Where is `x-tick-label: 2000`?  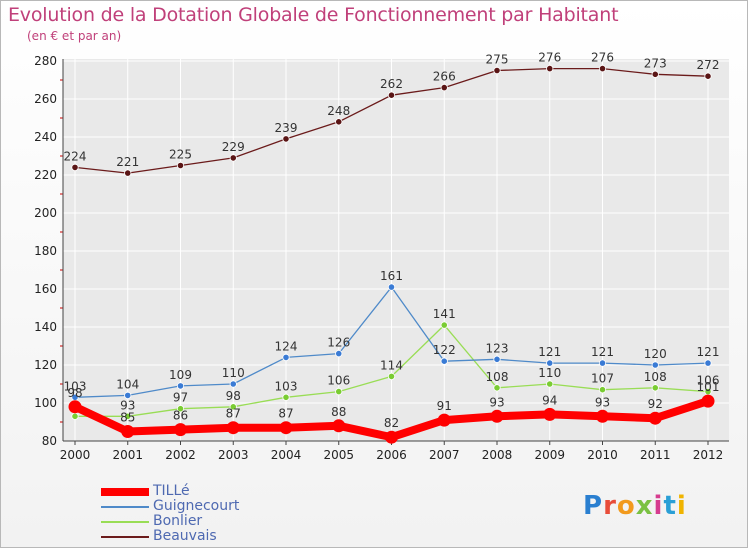 x-tick-label: 2000 is located at coordinates (75, 455).